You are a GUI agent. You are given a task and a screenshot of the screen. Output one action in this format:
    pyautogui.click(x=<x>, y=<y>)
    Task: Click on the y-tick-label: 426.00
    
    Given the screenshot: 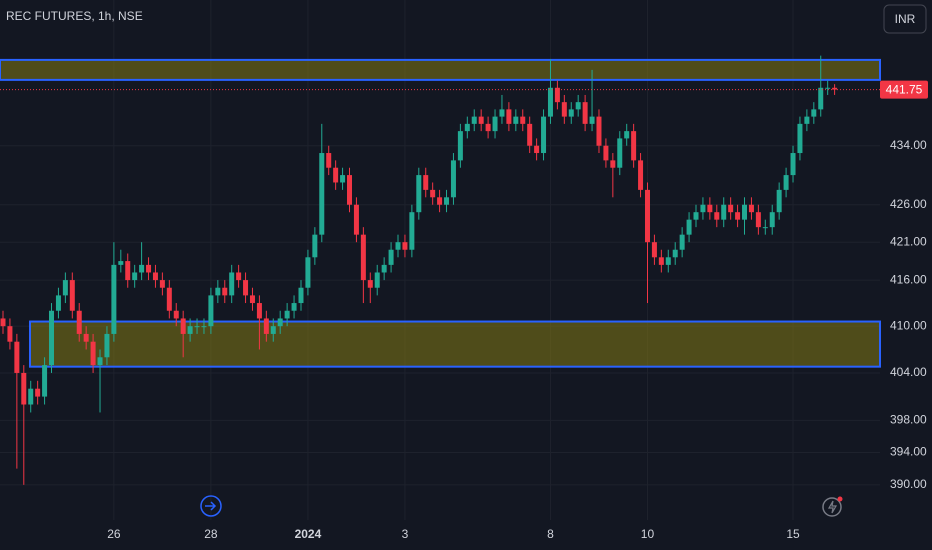 What is the action you would take?
    pyautogui.click(x=908, y=204)
    